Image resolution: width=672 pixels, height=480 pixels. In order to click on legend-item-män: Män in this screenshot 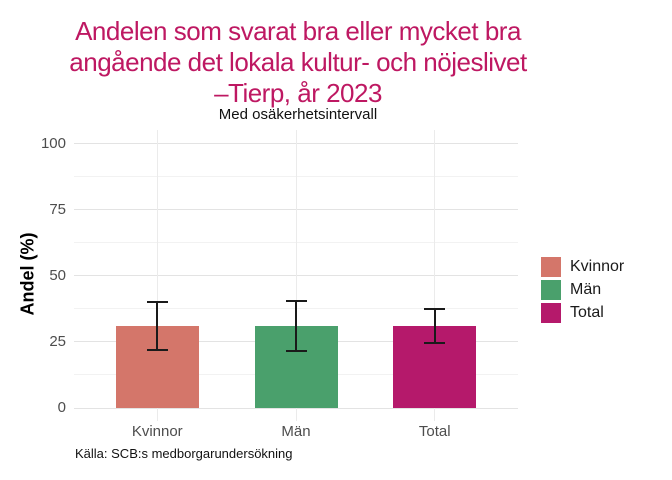, I will do `click(582, 290)`.